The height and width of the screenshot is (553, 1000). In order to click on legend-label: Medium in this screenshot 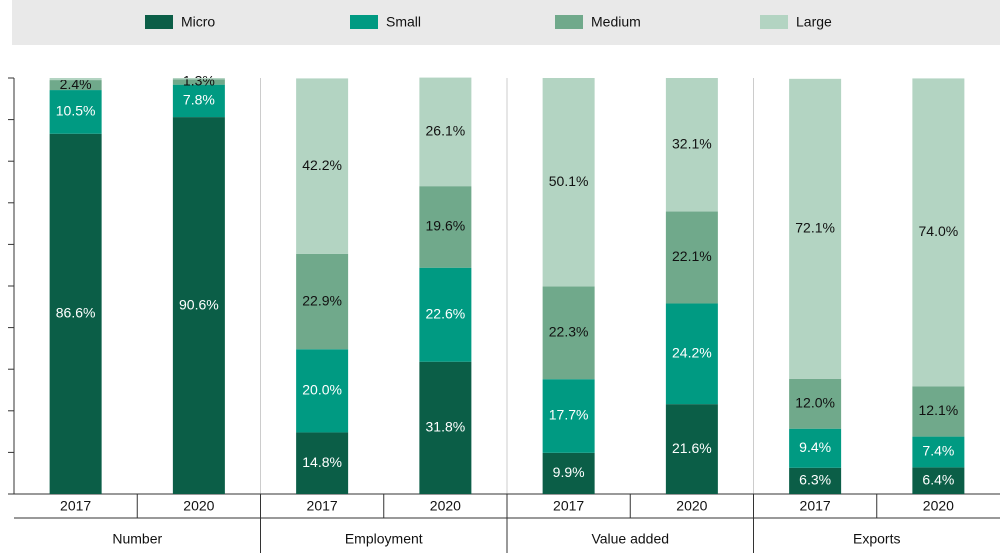, I will do `click(616, 22)`.